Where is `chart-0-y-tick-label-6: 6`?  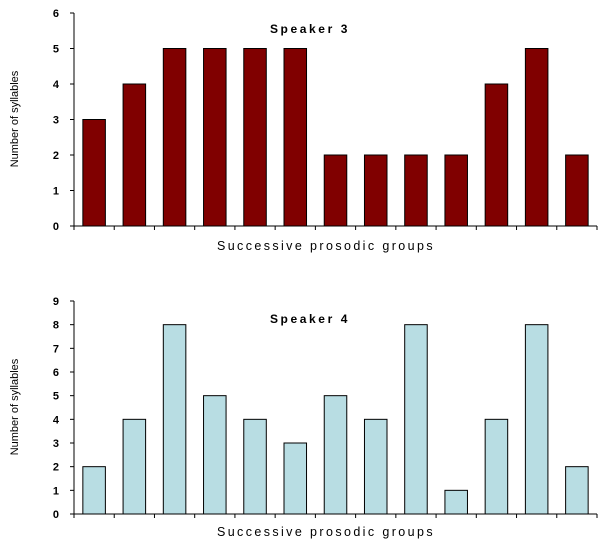 chart-0-y-tick-label-6: 6 is located at coordinates (56, 14).